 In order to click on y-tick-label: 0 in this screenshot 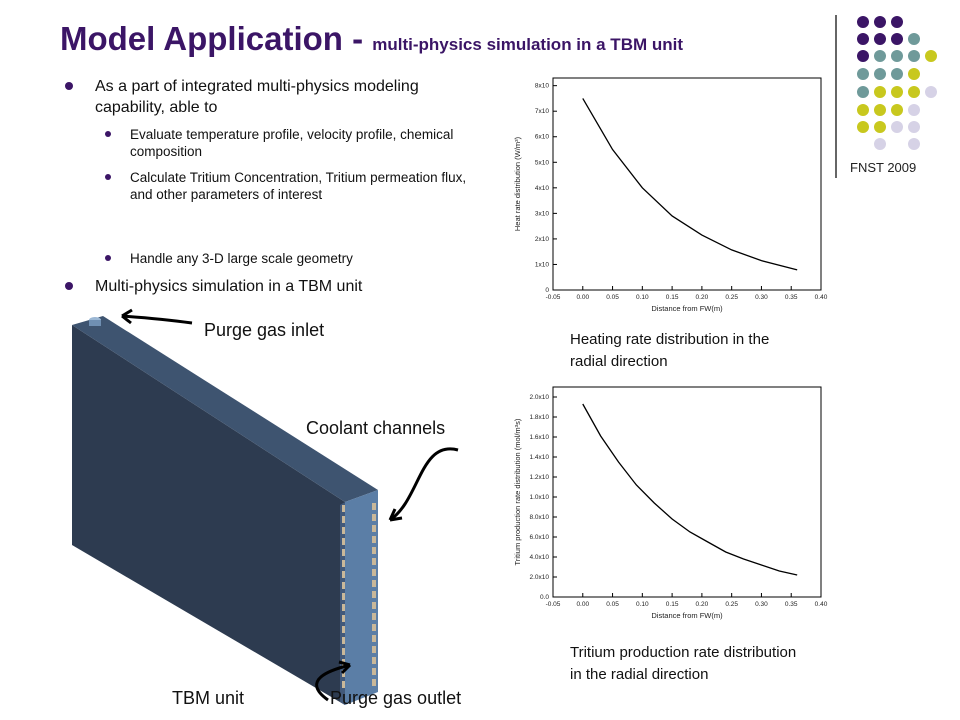, I will do `click(547, 290)`.